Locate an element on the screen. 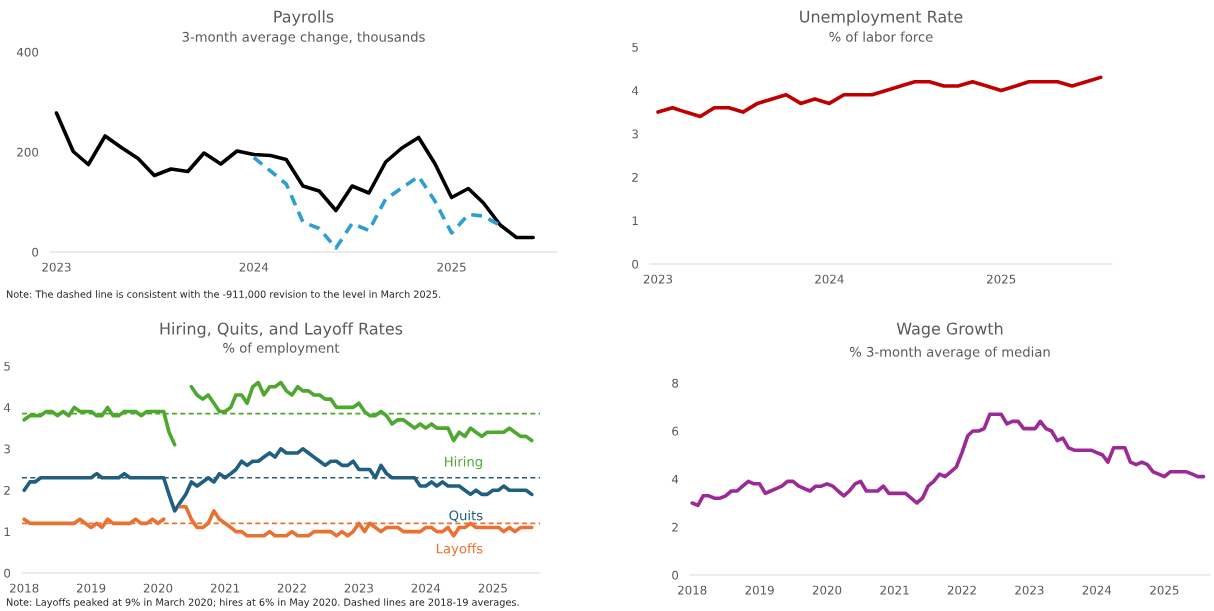  chart-subtitle: % 3-month average of median is located at coordinates (949, 353).